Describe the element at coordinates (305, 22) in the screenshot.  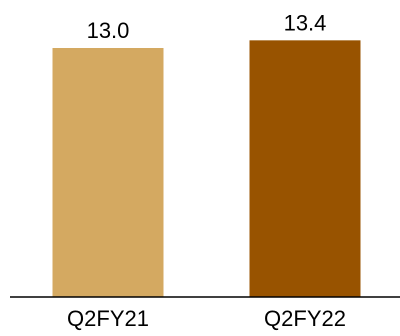
I see `value-label-q2fy22: 13.4` at that location.